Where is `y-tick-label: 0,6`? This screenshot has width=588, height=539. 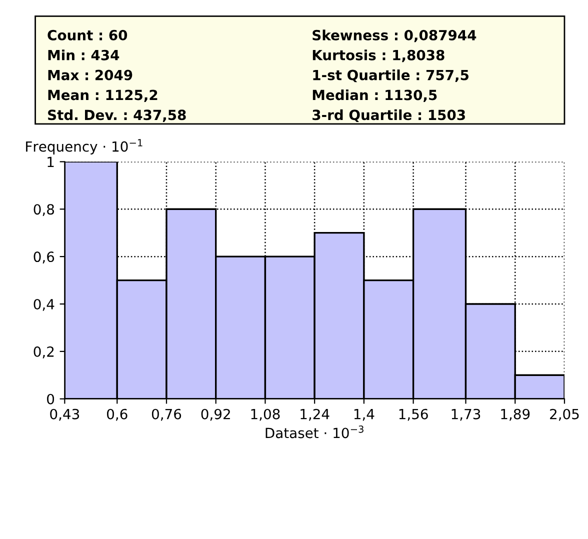
y-tick-label: 0,6 is located at coordinates (44, 258).